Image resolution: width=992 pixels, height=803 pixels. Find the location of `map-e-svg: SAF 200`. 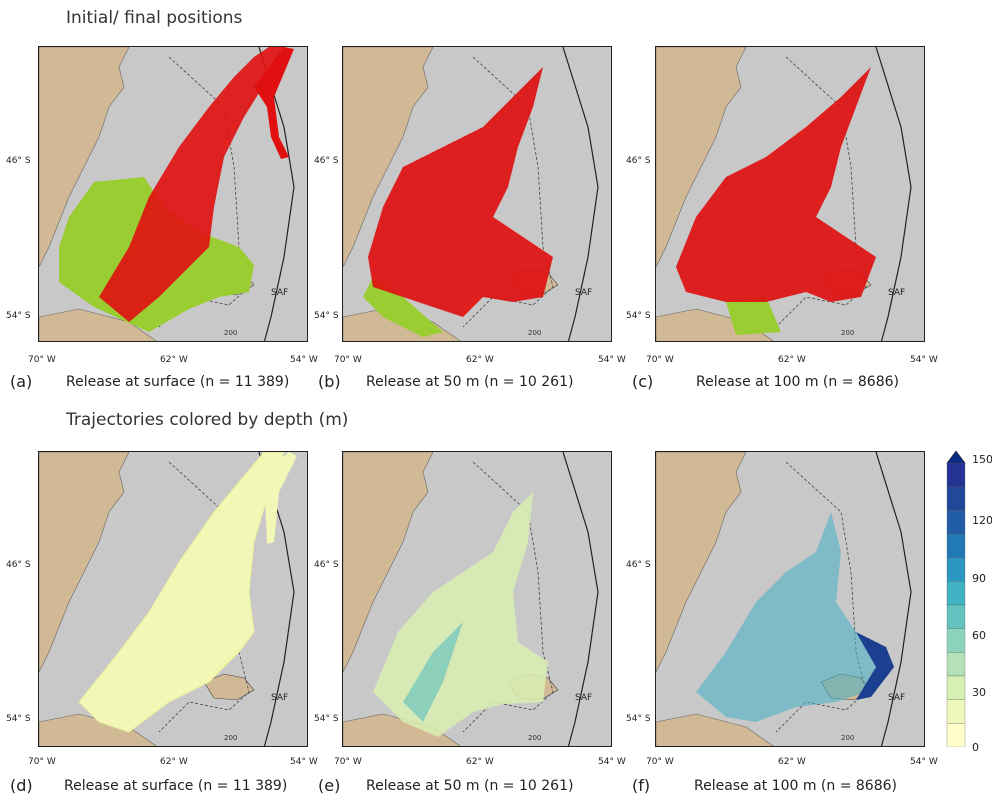

map-e-svg: SAF 200 is located at coordinates (471, 599).